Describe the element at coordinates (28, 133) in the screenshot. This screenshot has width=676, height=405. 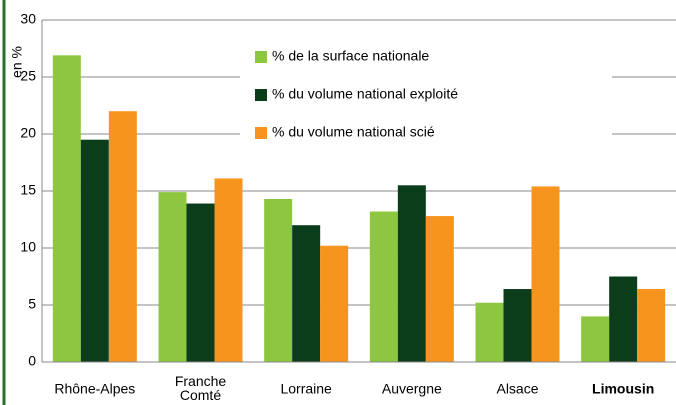
I see `y-tick-label: 20` at that location.